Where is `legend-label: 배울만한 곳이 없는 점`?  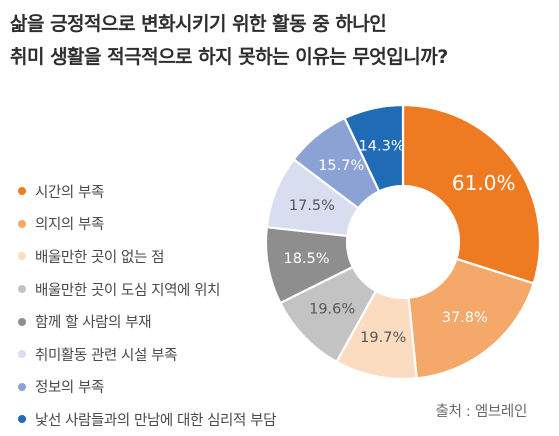 legend-label: 배울만한 곳이 없는 점 is located at coordinates (100, 257).